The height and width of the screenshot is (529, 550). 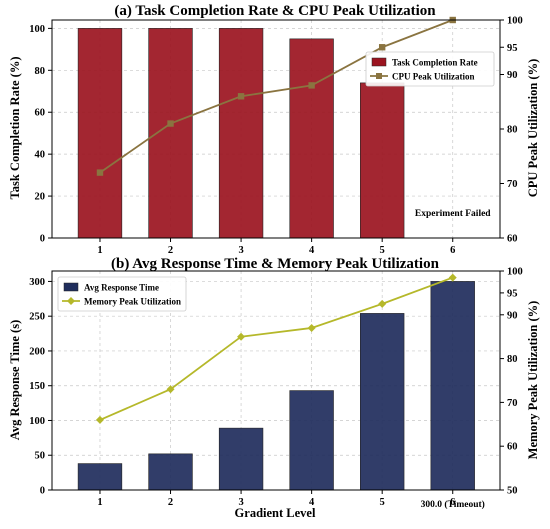 I want to click on legend-label: Avg Response Time, so click(x=121, y=288).